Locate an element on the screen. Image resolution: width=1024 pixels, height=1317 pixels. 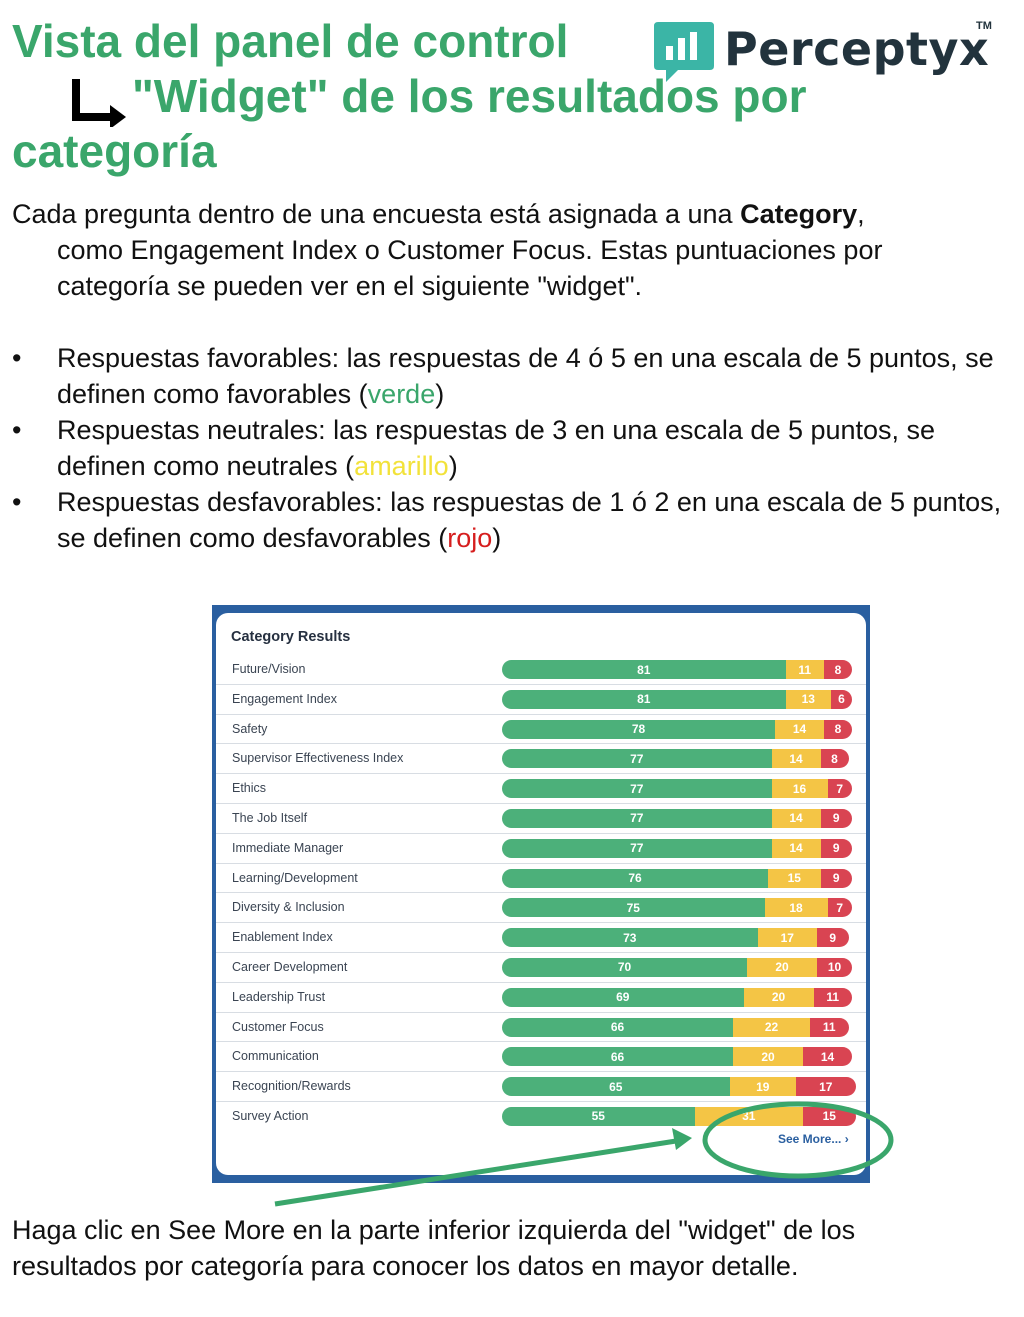
bar-segment-neu: 13 is located at coordinates (808, 699).